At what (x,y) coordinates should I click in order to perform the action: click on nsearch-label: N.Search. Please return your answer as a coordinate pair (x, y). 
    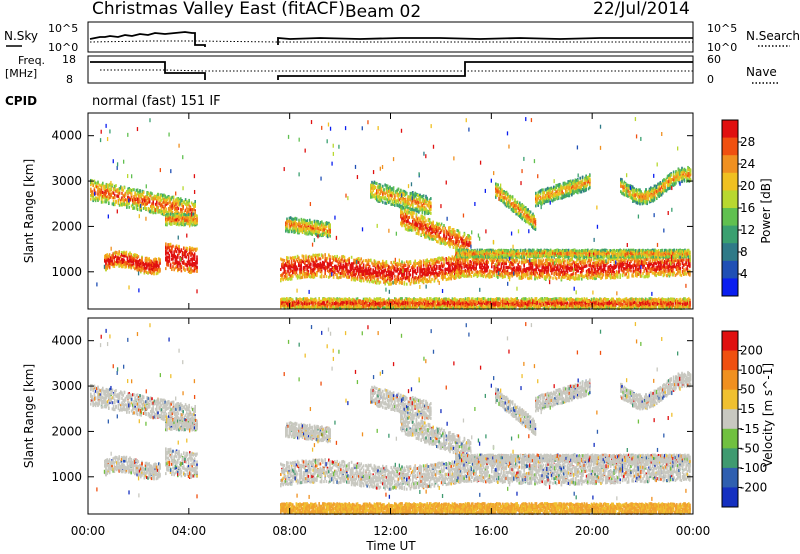
    Looking at the image, I should click on (773, 36).